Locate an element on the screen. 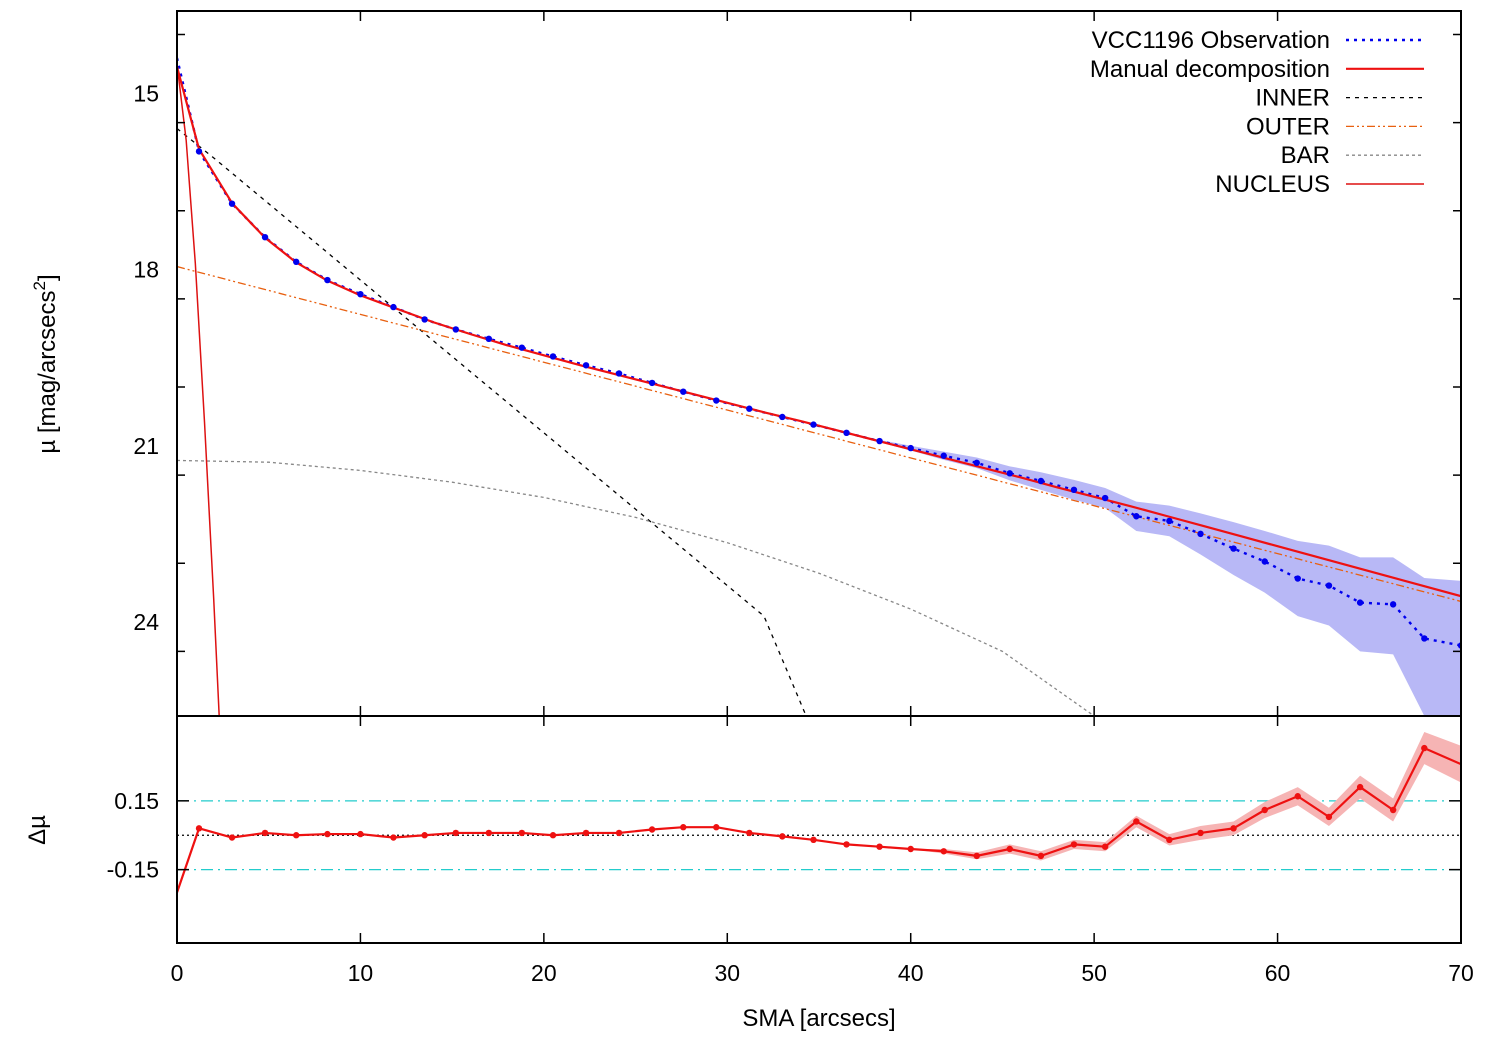 This screenshot has height=1044, width=1497. series-line-nucleus is located at coordinates (198, 389).